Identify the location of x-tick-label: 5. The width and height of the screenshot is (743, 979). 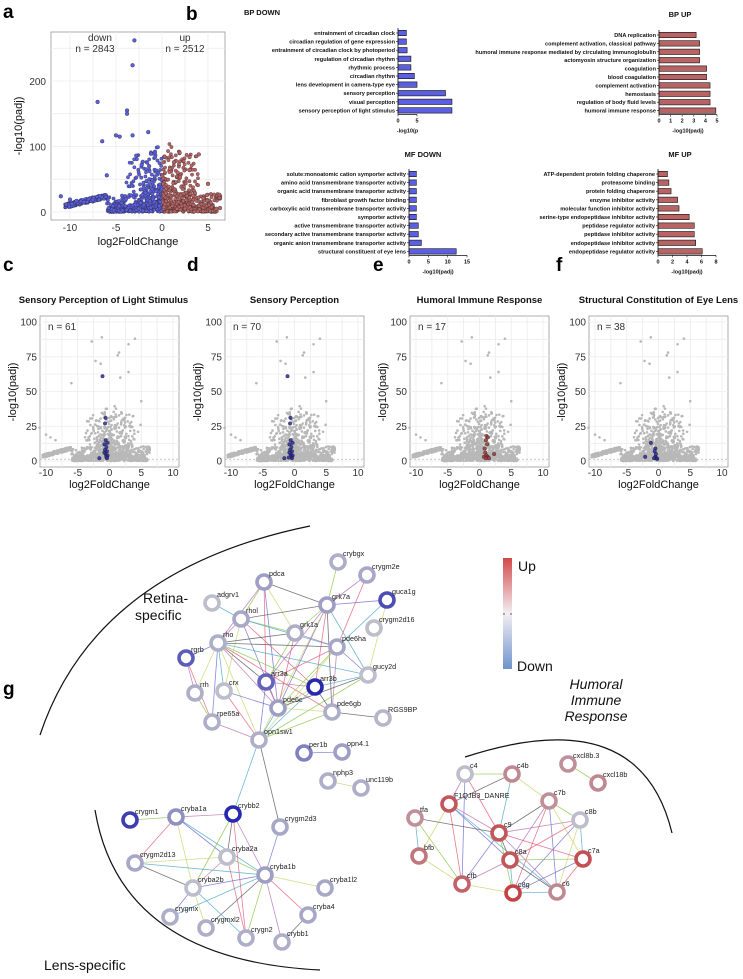
(141, 473).